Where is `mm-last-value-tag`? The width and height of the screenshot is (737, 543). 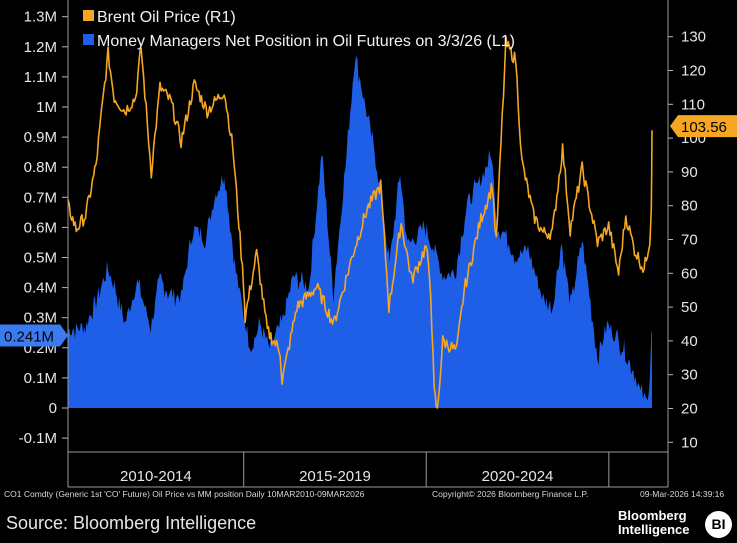 mm-last-value-tag is located at coordinates (34, 335).